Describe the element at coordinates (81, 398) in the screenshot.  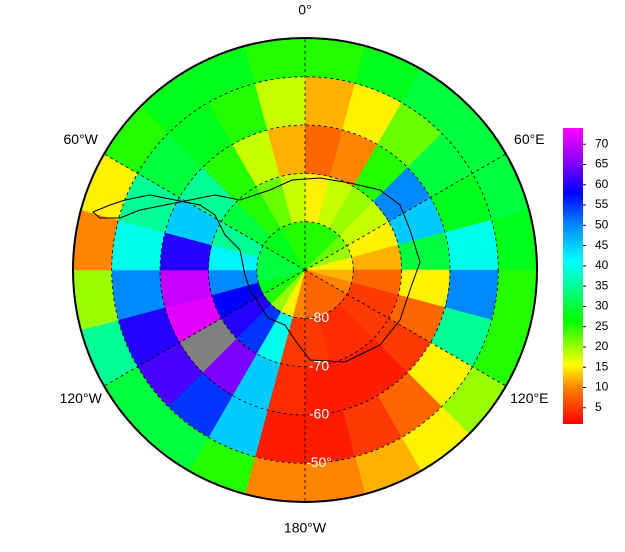
I see `lon-label: 120°W` at that location.